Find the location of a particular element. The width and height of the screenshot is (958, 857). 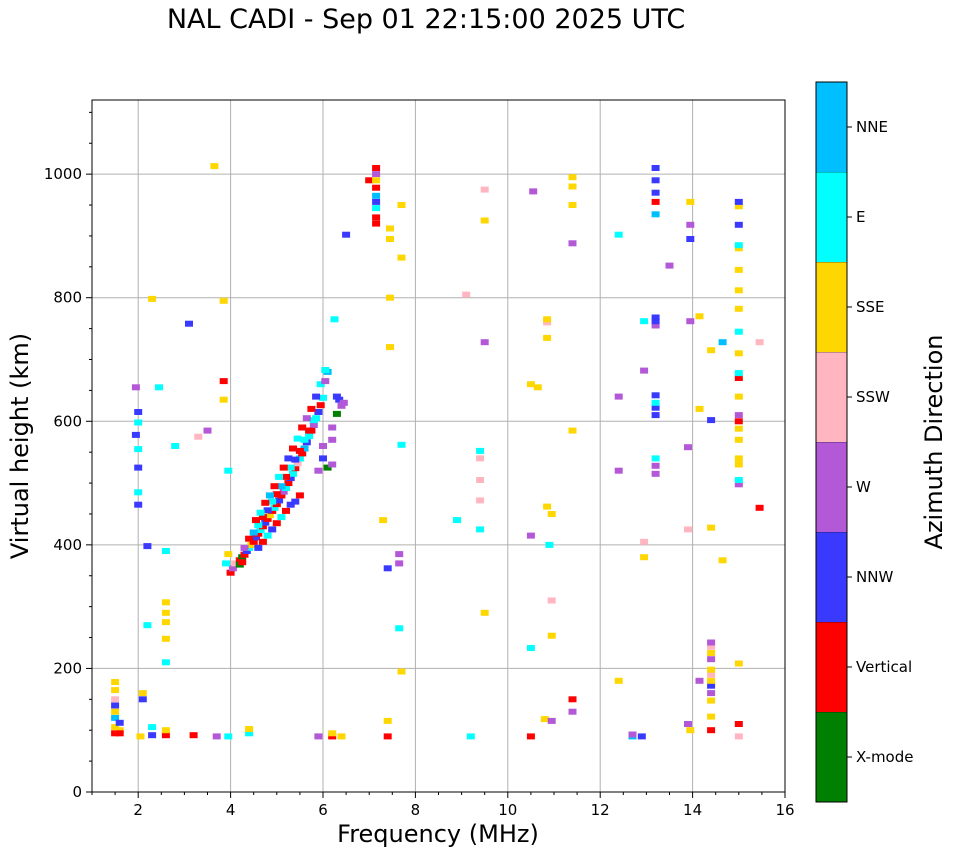

y-tick-label: 200 is located at coordinates (67, 668).